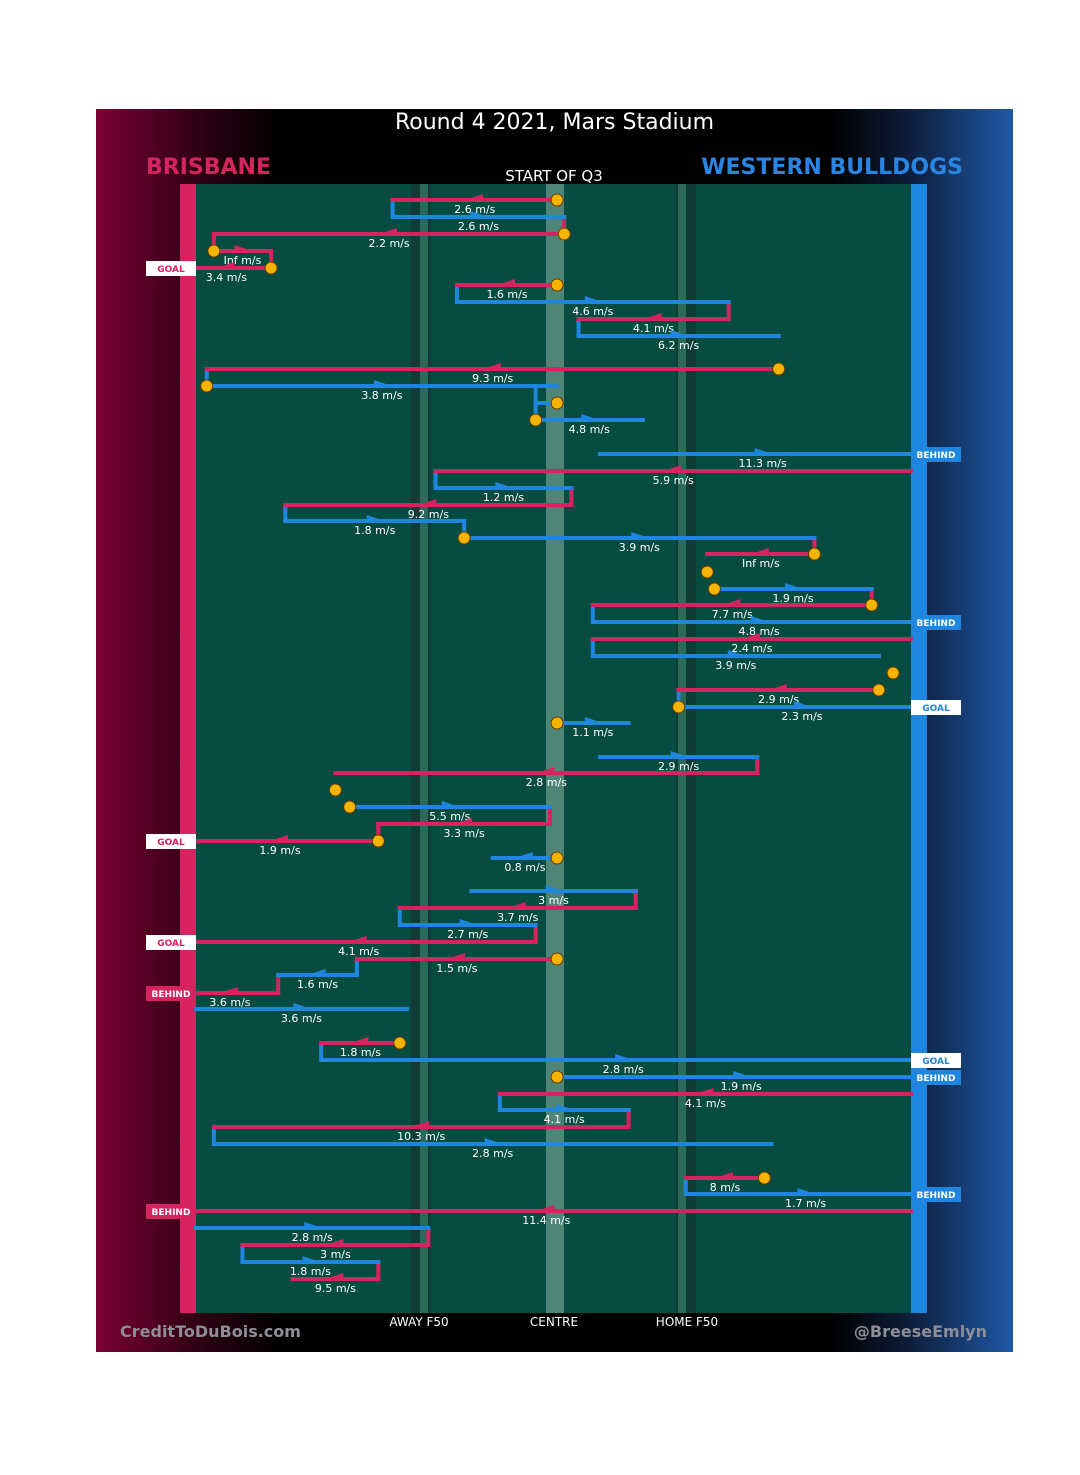 This screenshot has width=1080, height=1475. I want to click on speed-label: 8 m/s, so click(725, 1187).